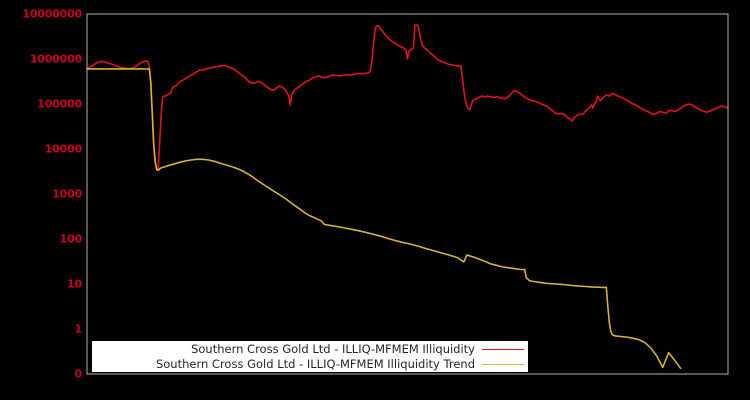  Describe the element at coordinates (78, 329) in the screenshot. I see `y-axis-tick-label: 1` at that location.